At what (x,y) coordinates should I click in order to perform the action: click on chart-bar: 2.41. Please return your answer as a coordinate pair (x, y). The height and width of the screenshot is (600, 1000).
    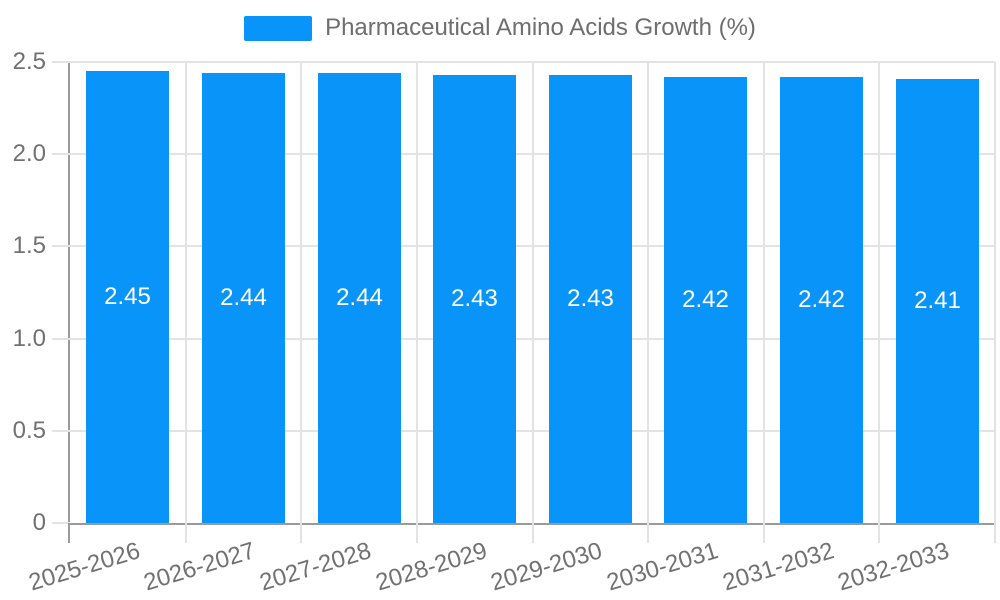
    Looking at the image, I should click on (937, 301).